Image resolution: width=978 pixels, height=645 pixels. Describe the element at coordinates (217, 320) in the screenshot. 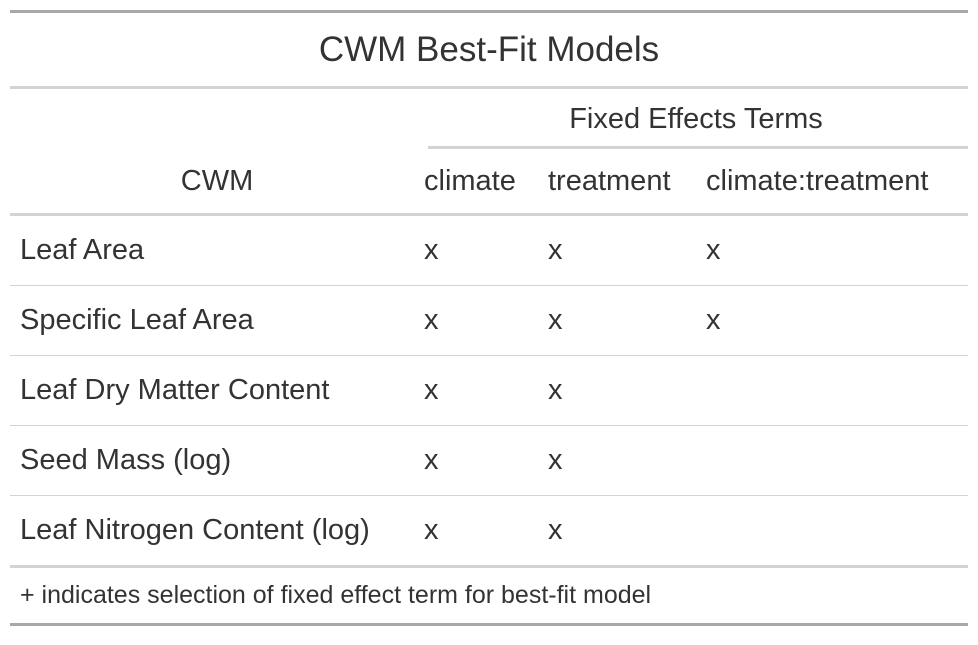

I see `row-label: Specific Leaf Area` at that location.